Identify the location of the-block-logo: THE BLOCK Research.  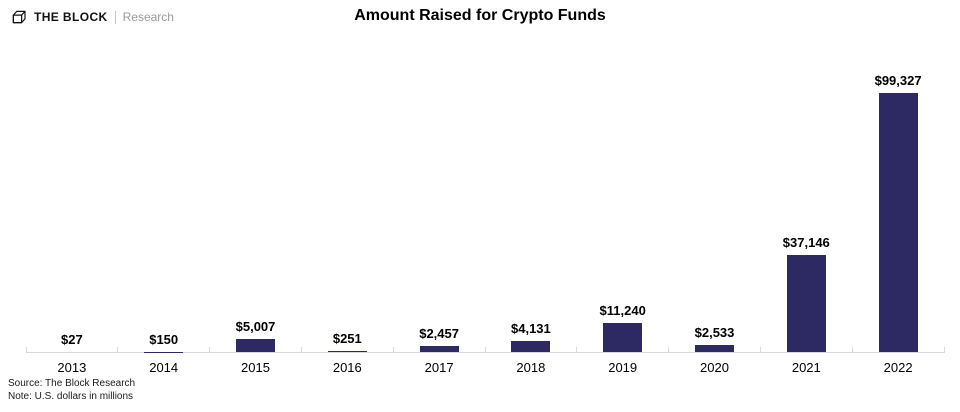
(92, 17).